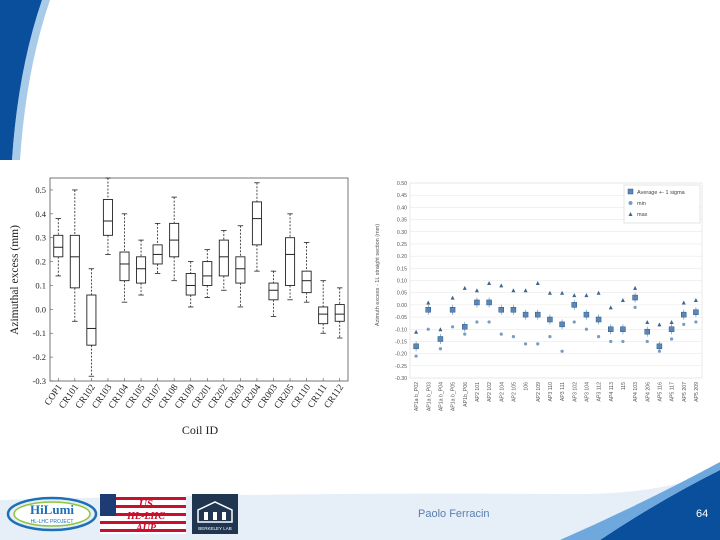 This screenshot has width=720, height=540. I want to click on box-cr104, so click(124, 258).